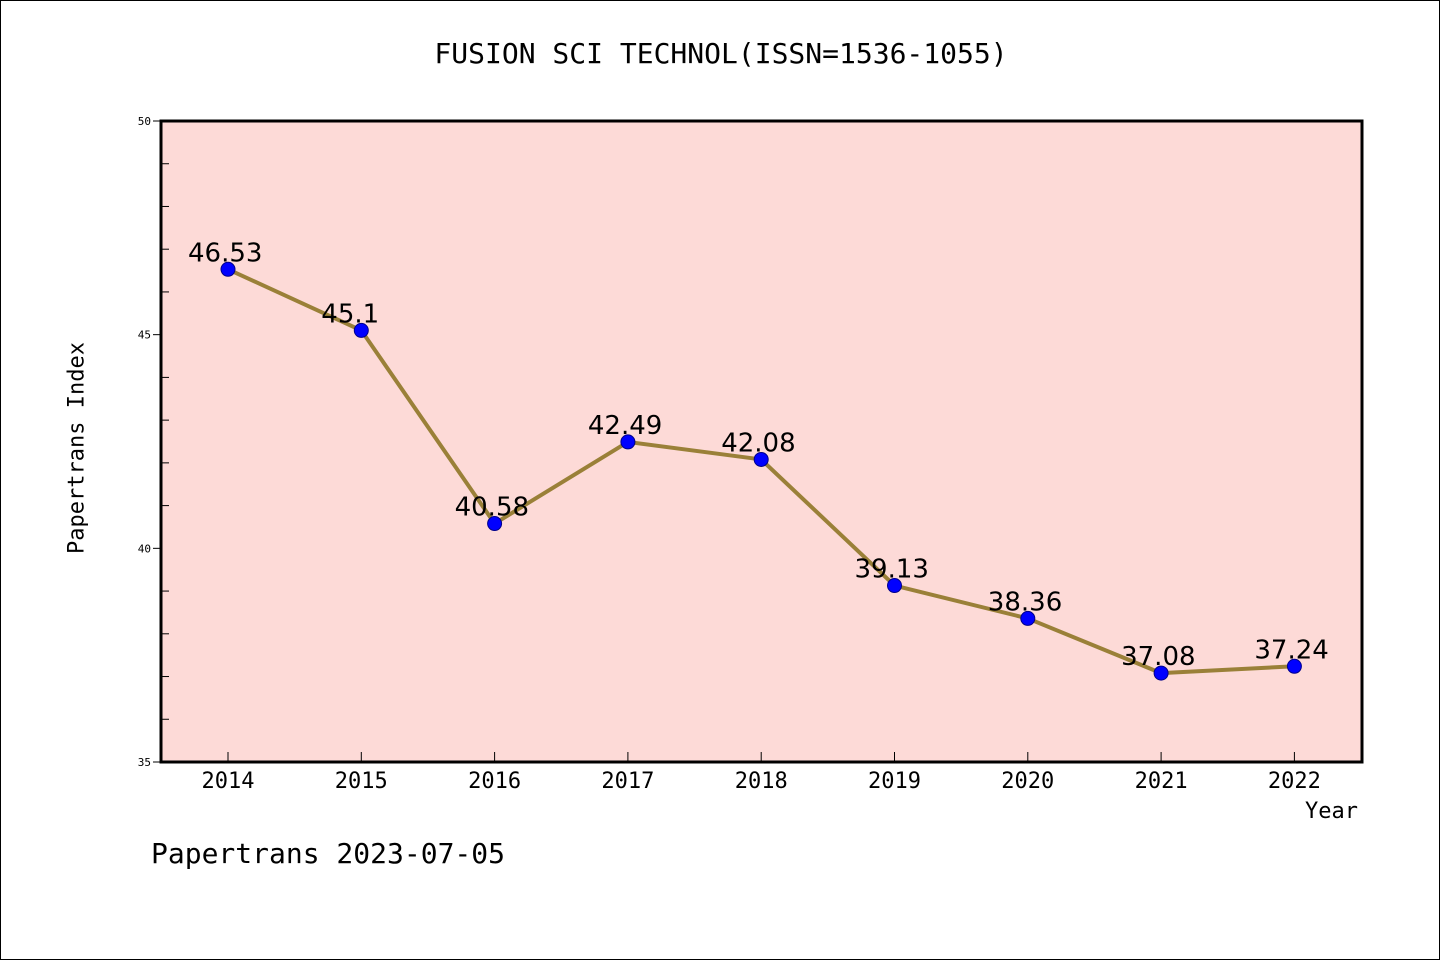  Describe the element at coordinates (1158, 657) in the screenshot. I see `data-label: 37.08` at that location.